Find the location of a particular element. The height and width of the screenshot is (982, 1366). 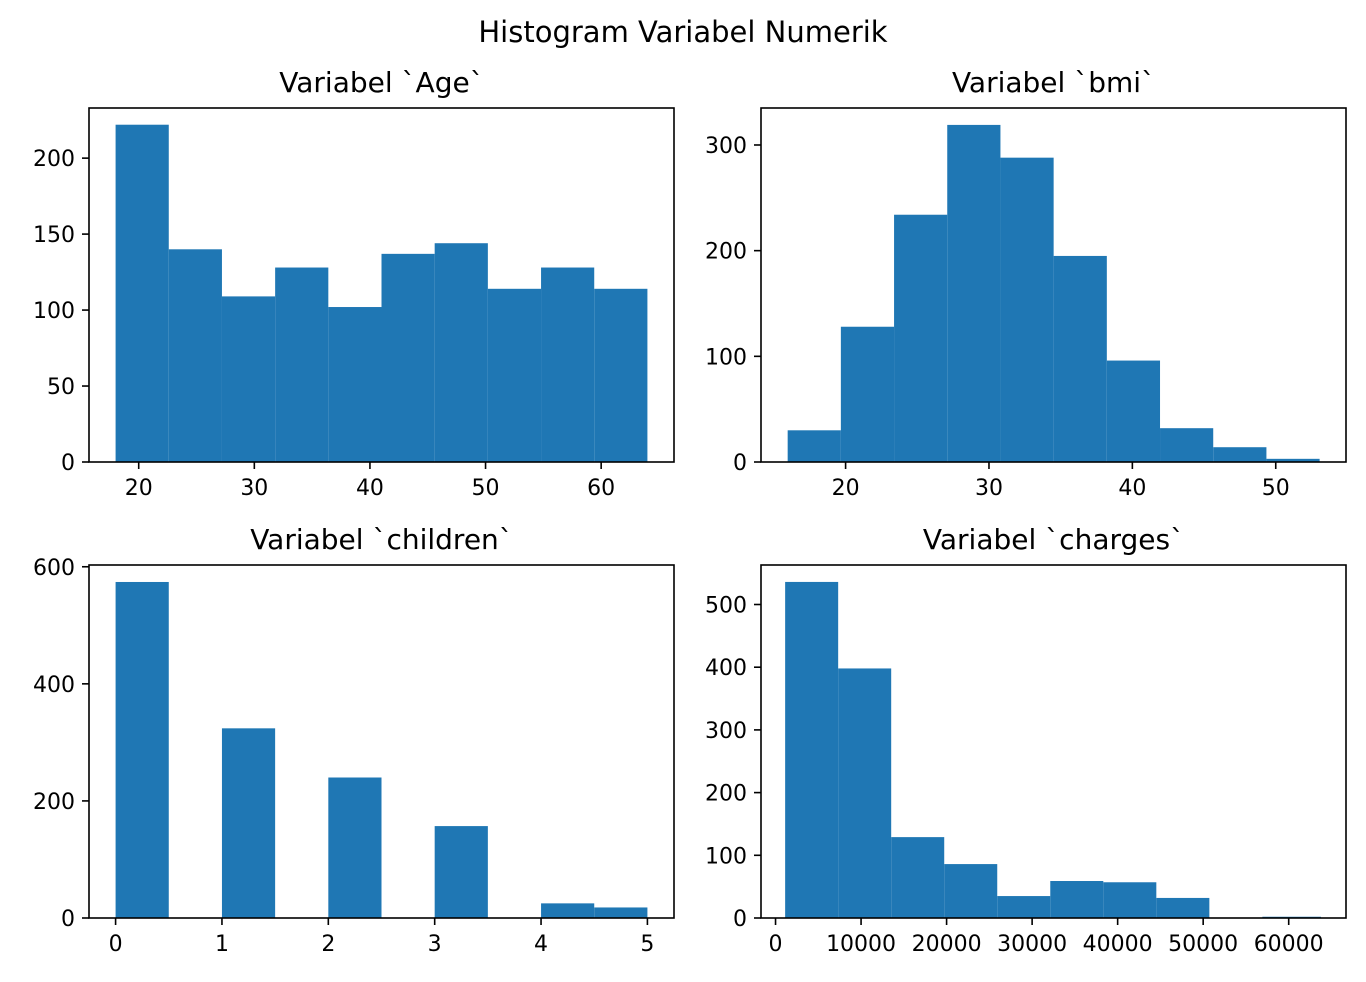

children-y-tick-label: 0 is located at coordinates (68, 919).